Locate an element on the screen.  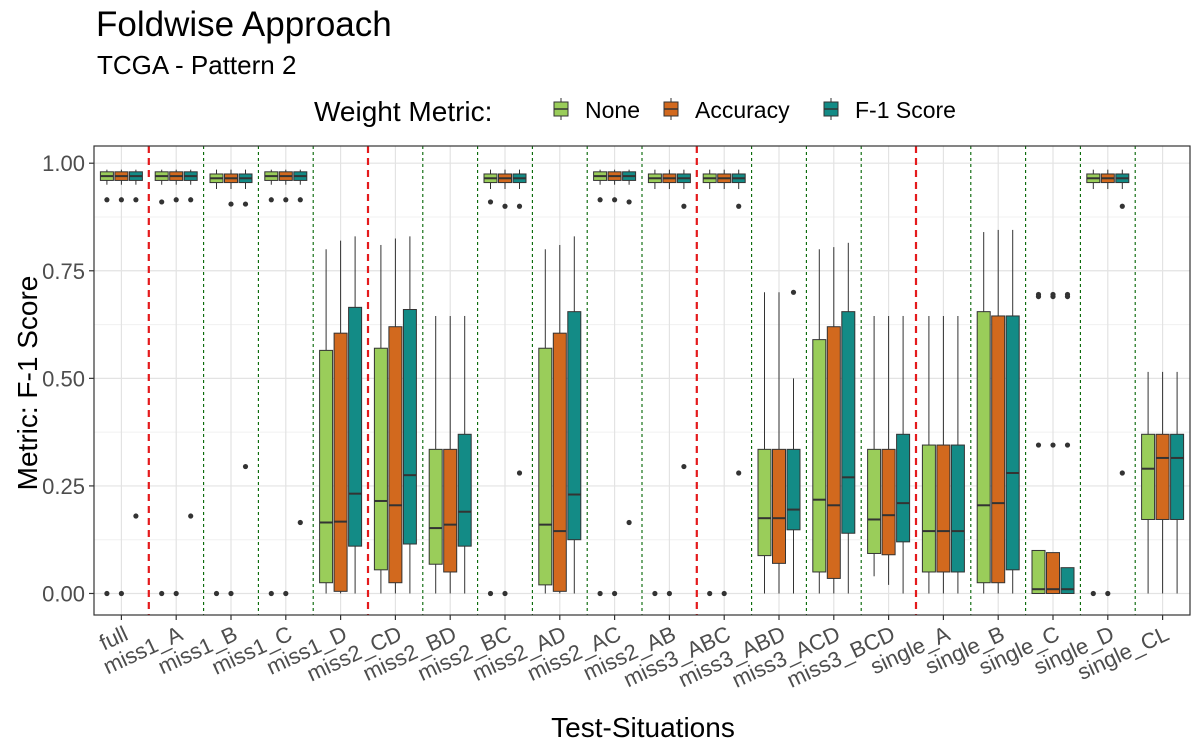
box-none-miss3_abc is located at coordinates (709, 383).